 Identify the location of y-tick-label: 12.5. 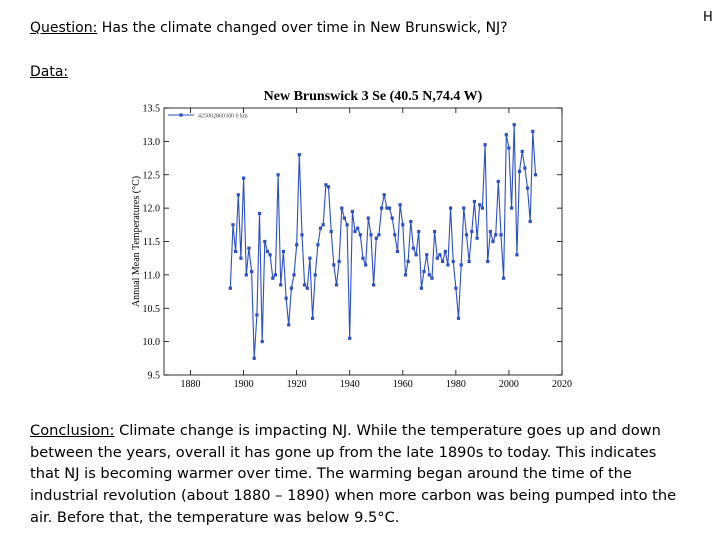
(152, 175).